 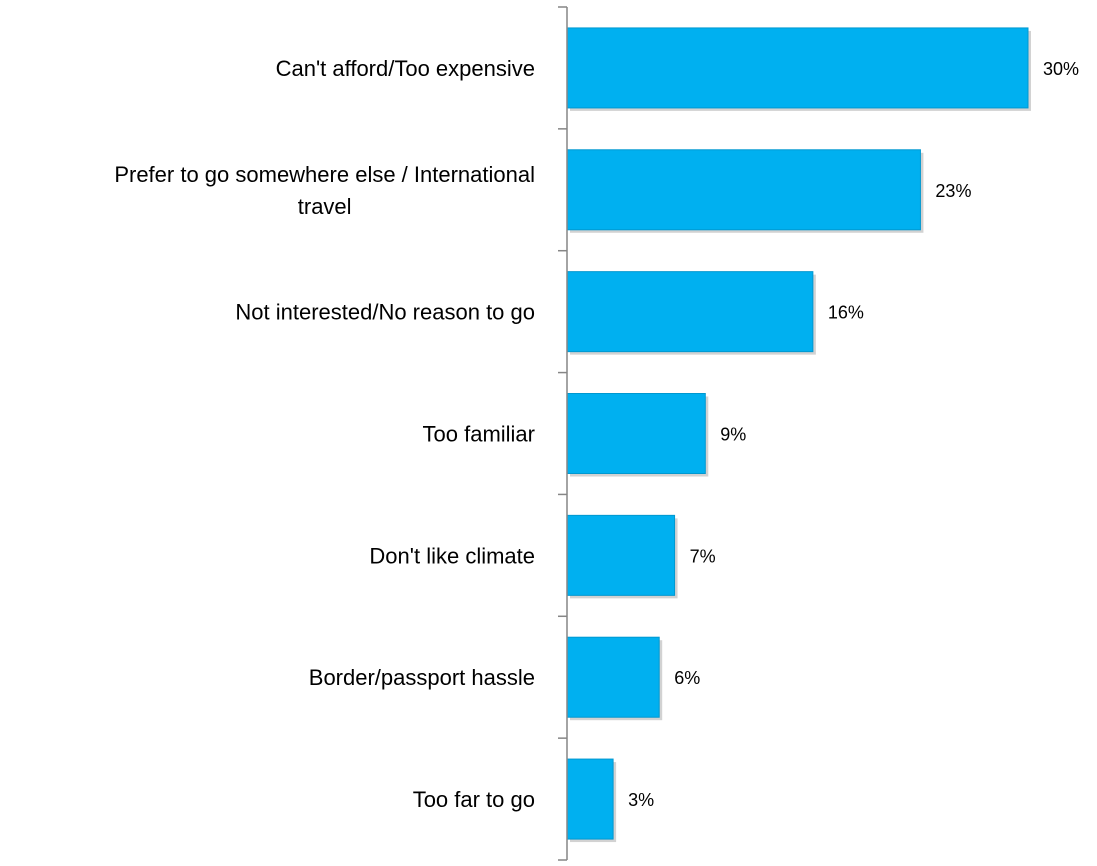 What do you see at coordinates (687, 678) in the screenshot?
I see `data-label: 6%` at bounding box center [687, 678].